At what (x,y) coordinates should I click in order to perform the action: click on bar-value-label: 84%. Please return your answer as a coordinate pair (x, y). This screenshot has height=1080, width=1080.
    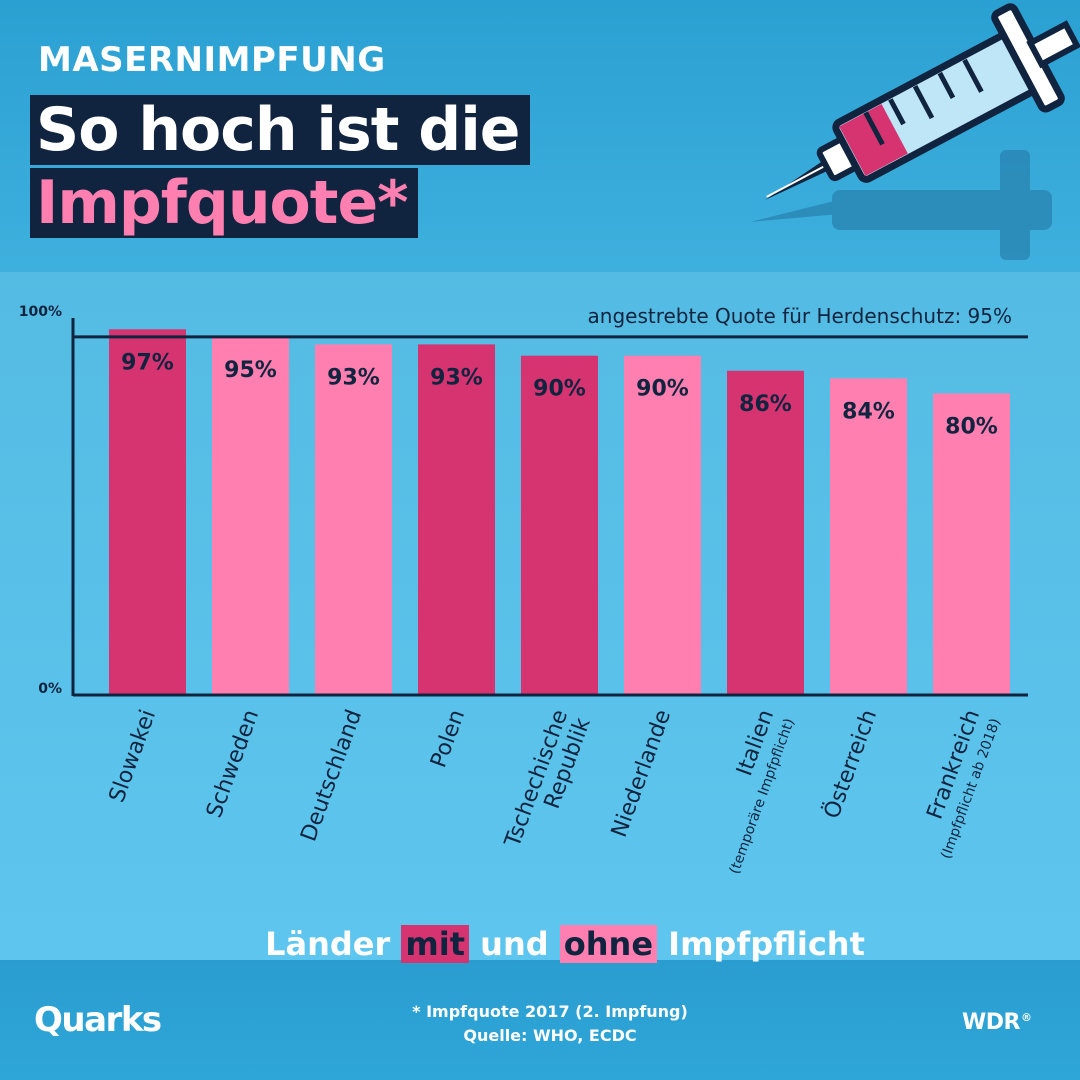
    Looking at the image, I should click on (868, 411).